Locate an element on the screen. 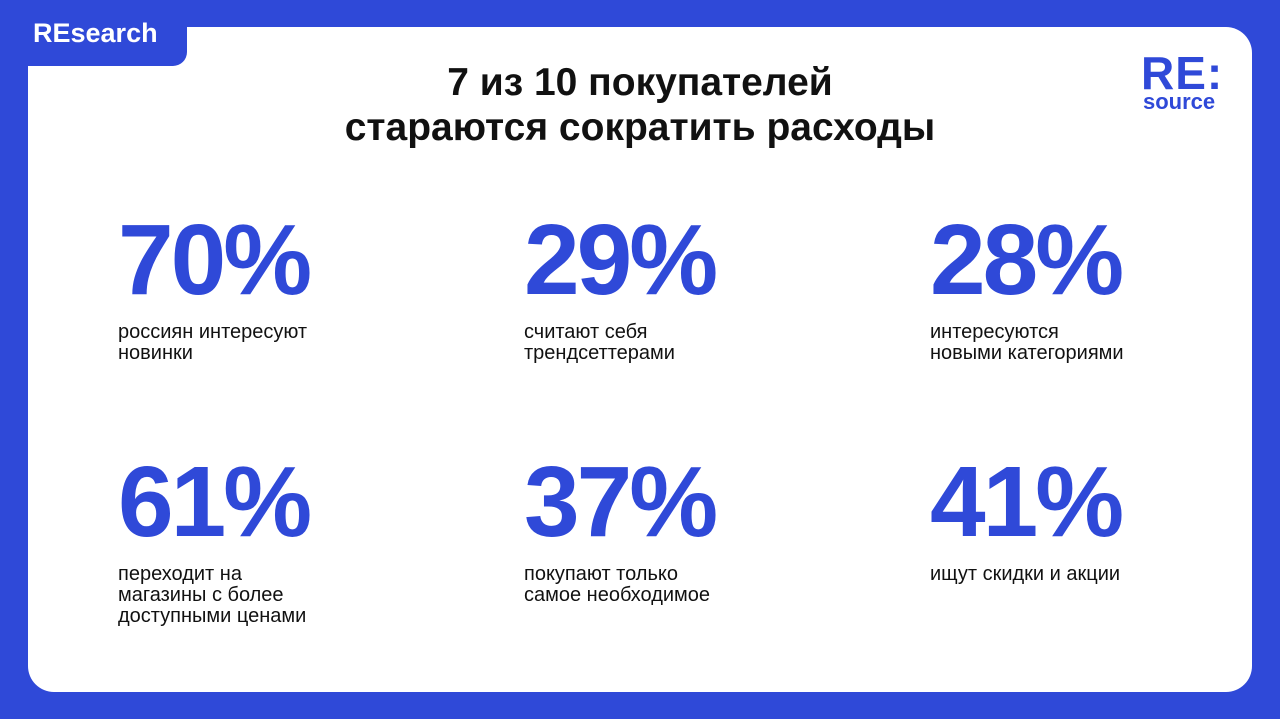  stat: 28% интересуются новыми категориями is located at coordinates (1105, 287).